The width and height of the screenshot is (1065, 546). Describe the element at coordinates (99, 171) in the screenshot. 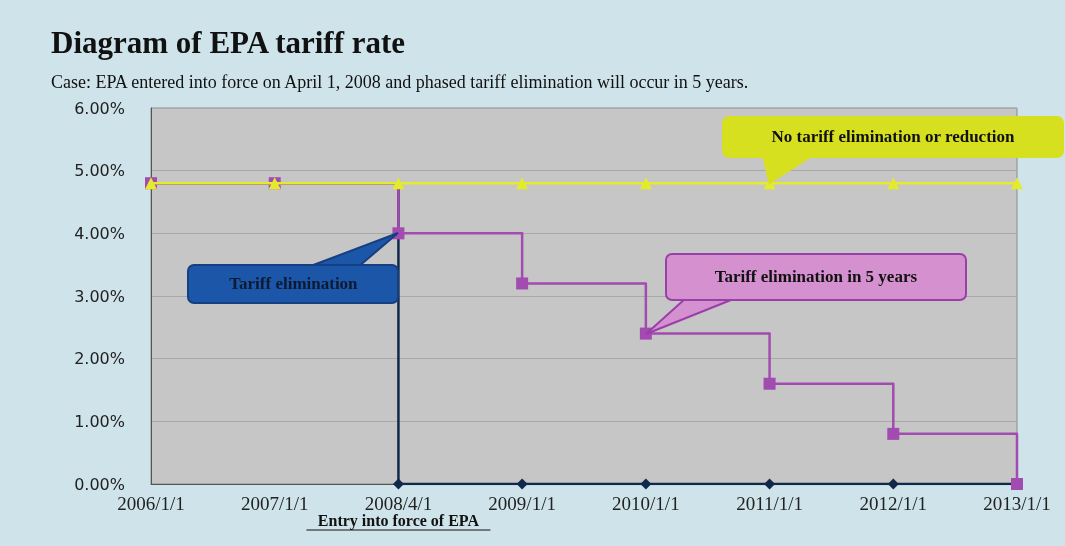

I see `y-tick-label: 5.00%` at that location.